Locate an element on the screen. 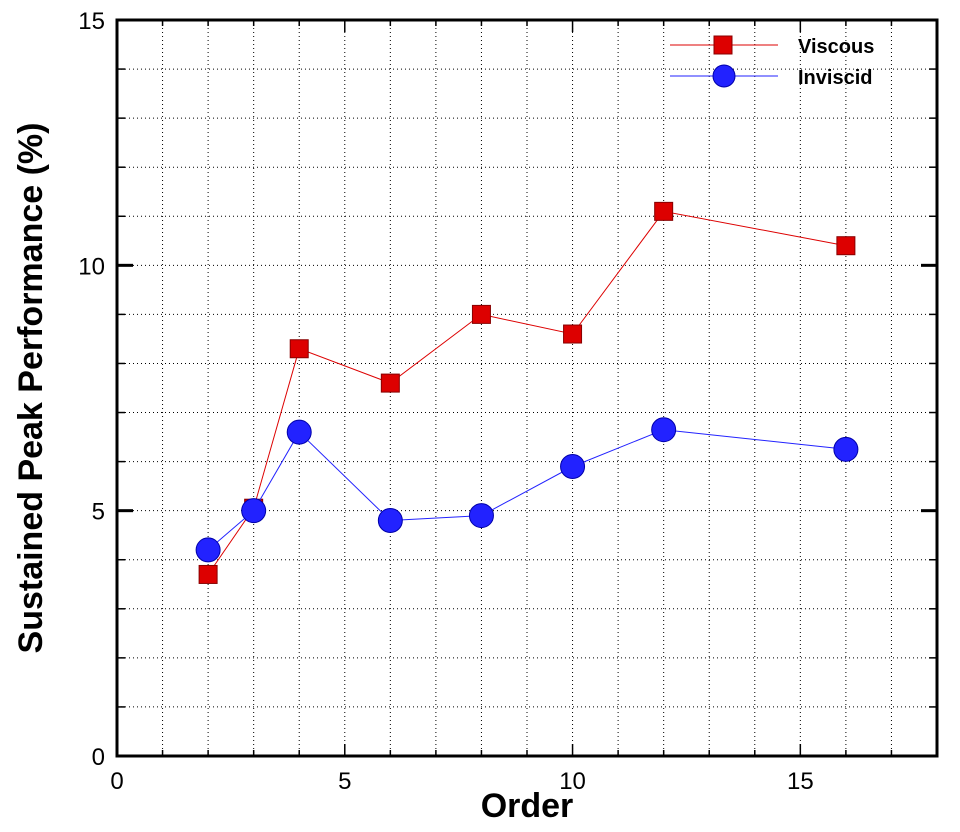 The image size is (960, 832). x-tick-label: 10 is located at coordinates (572, 781).